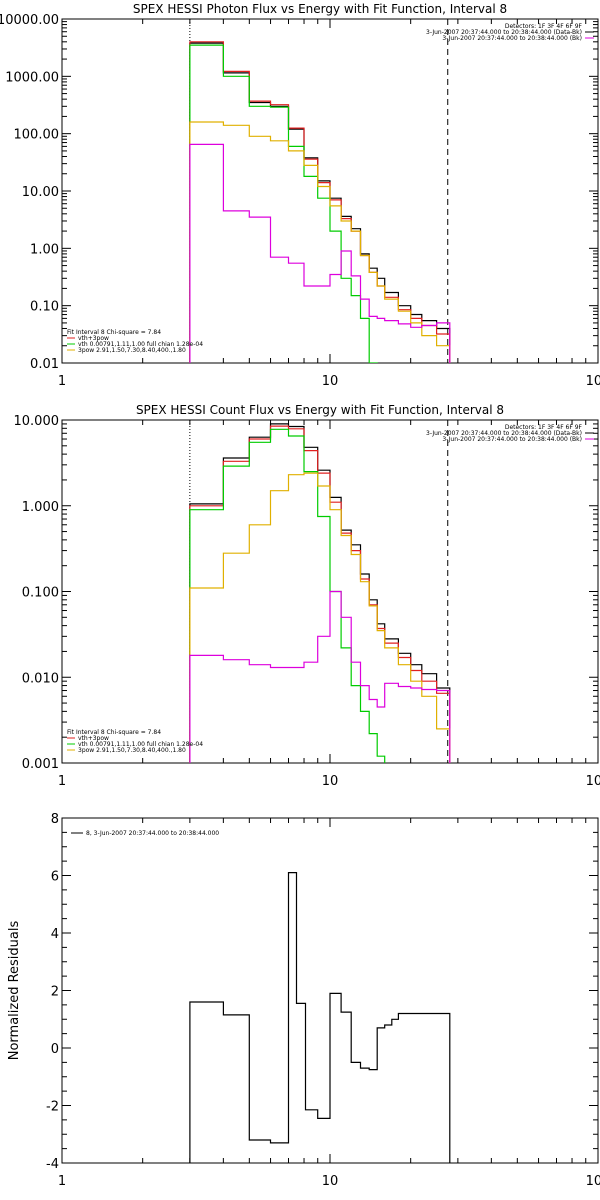 This screenshot has height=1200, width=600. What do you see at coordinates (55, 1049) in the screenshot?
I see `y-tick-label: 0` at bounding box center [55, 1049].